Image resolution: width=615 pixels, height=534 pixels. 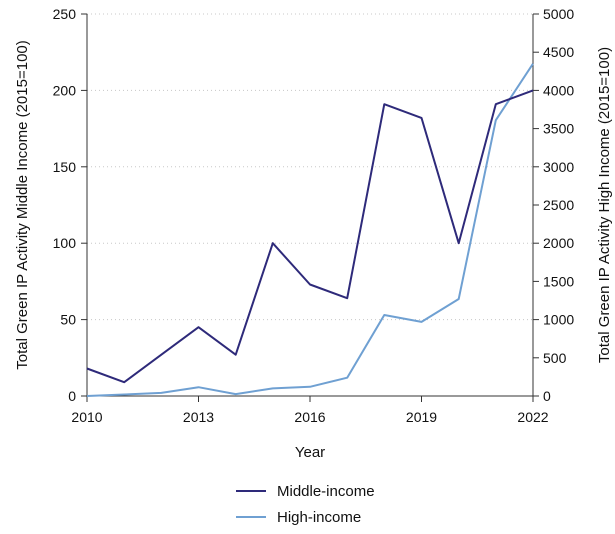 What do you see at coordinates (558, 90) in the screenshot?
I see `y-right-tick-label: 4000` at bounding box center [558, 90].